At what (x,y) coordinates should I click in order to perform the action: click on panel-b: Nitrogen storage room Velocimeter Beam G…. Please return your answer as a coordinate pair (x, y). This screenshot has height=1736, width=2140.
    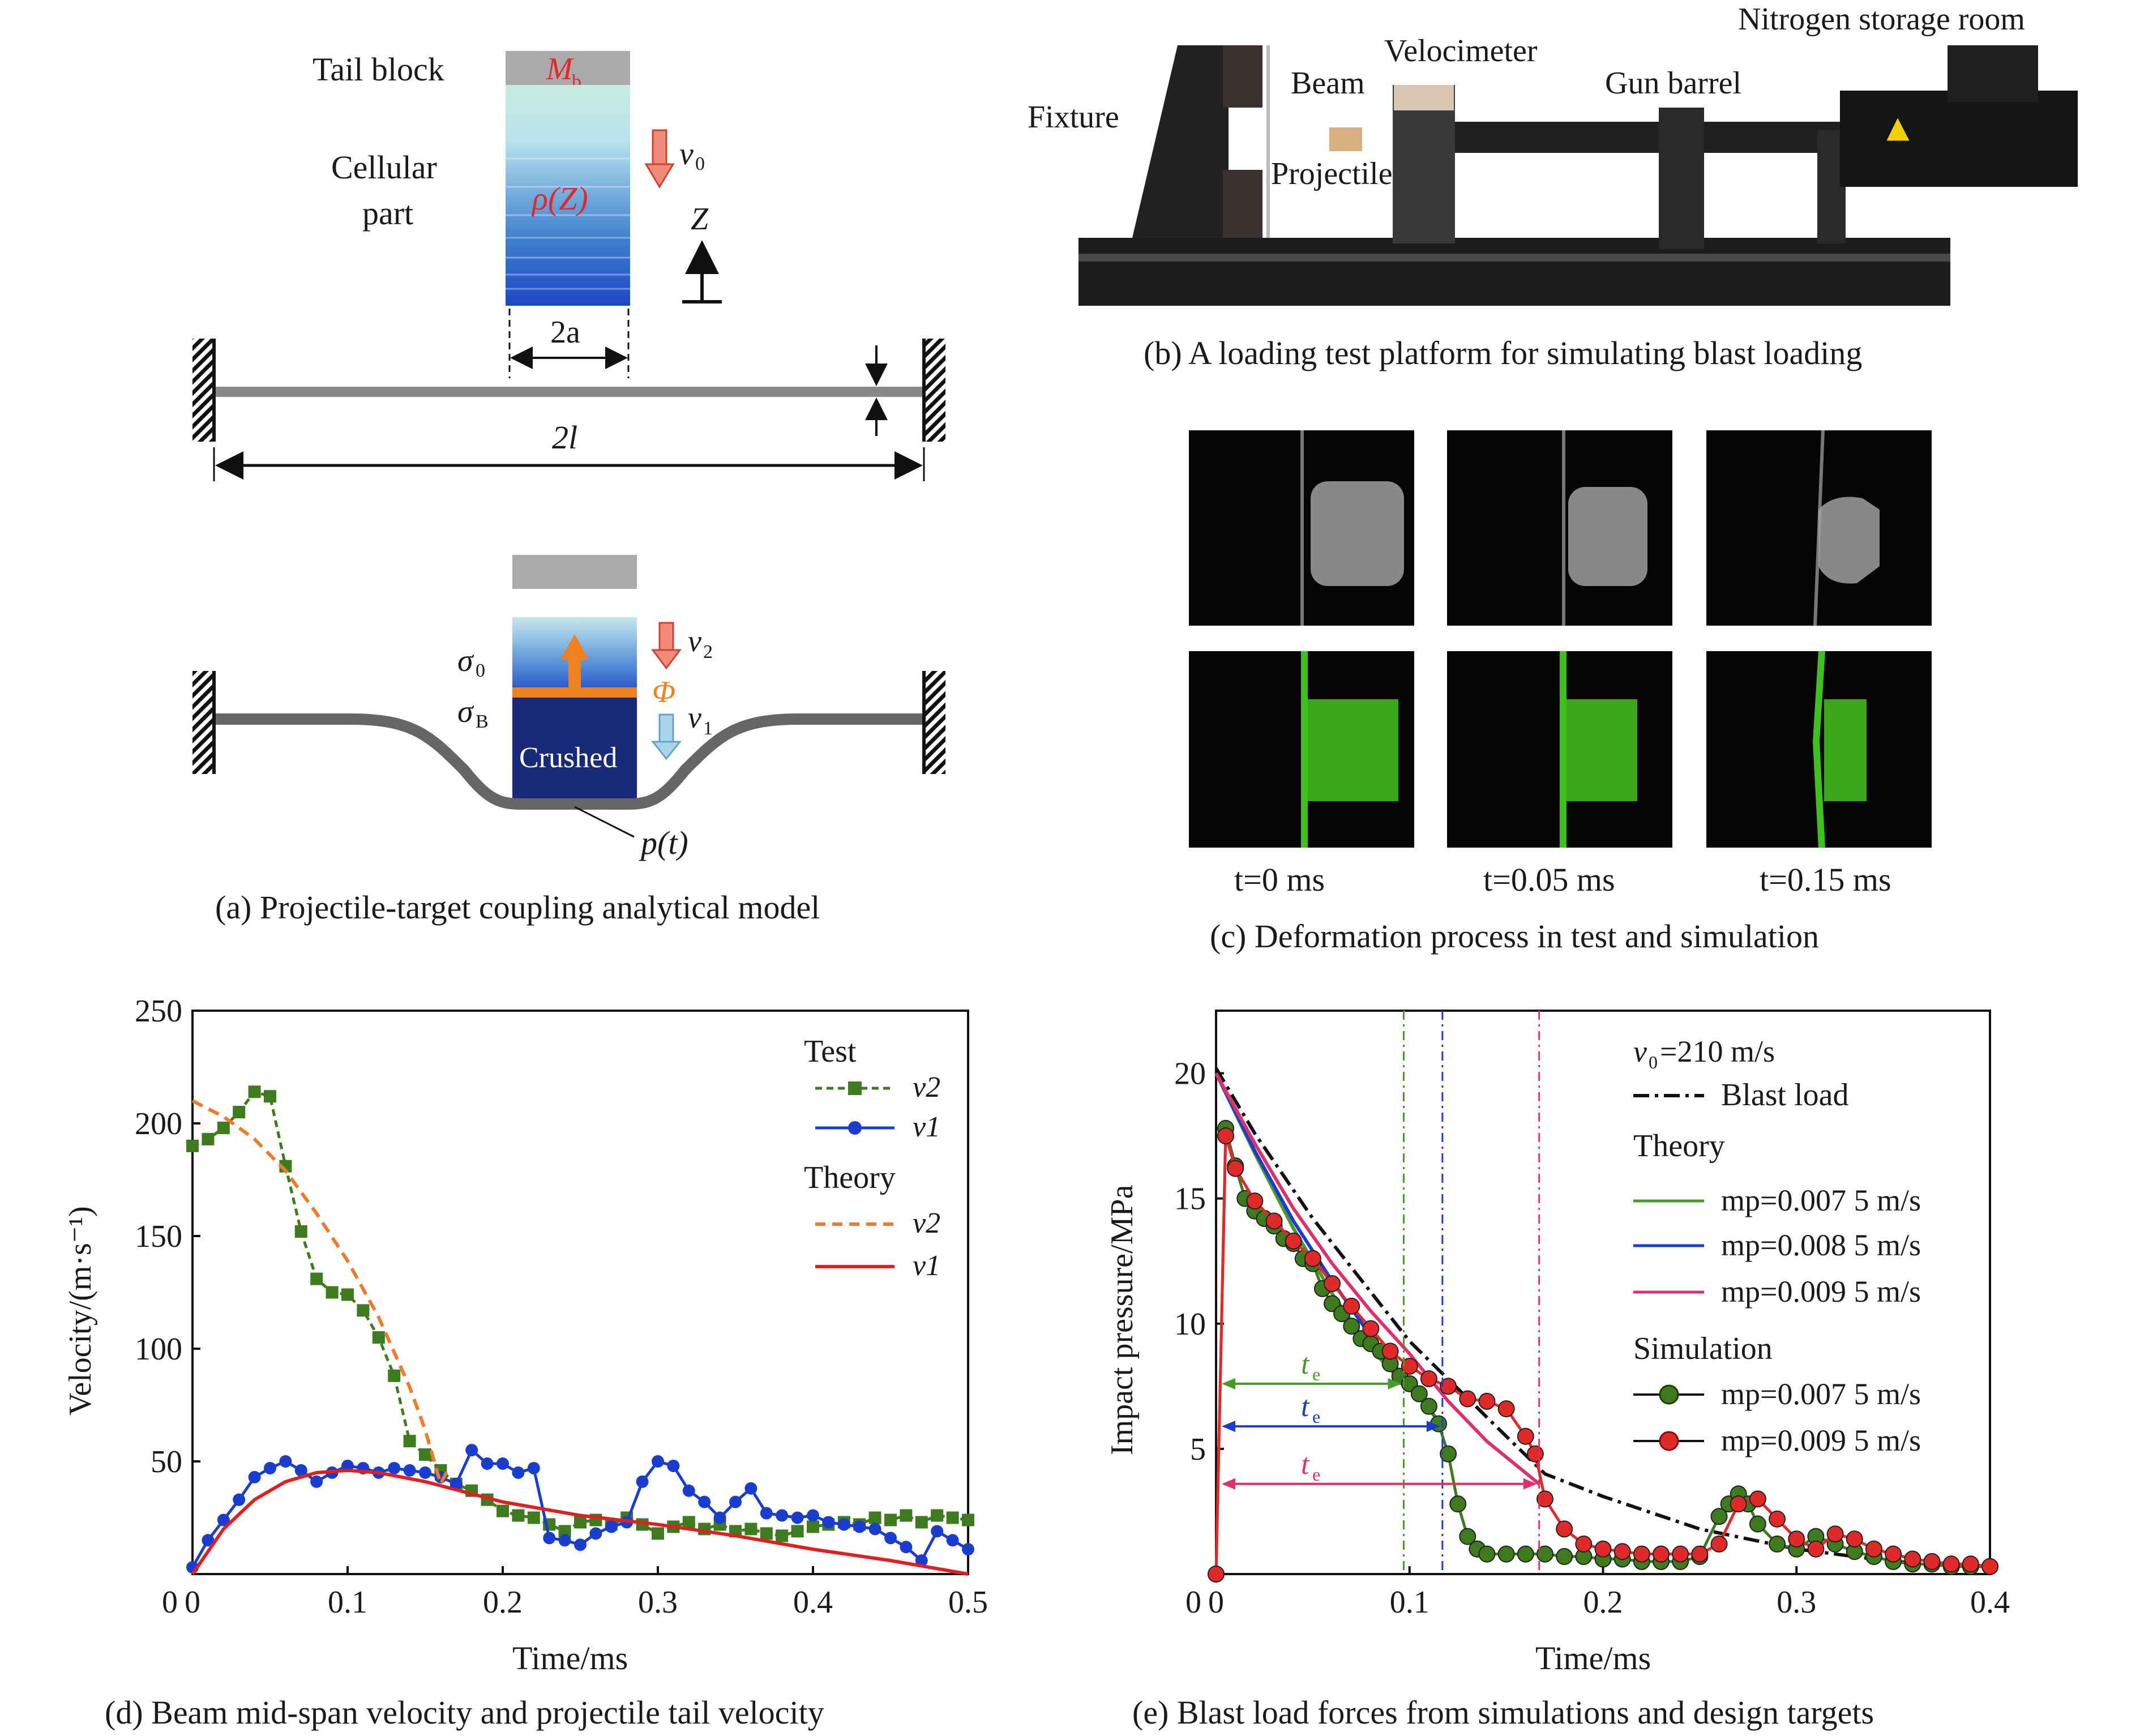
    Looking at the image, I should click on (1556, 186).